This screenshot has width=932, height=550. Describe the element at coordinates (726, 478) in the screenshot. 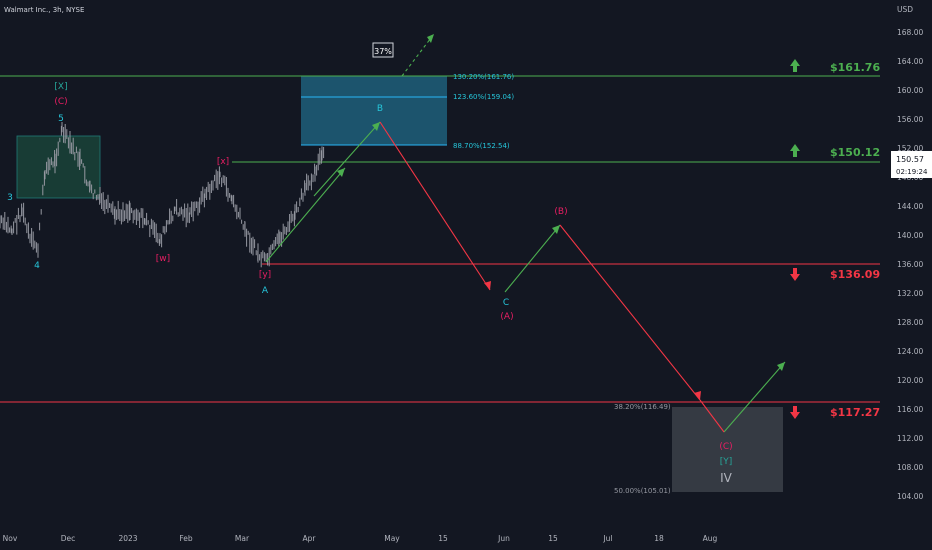

I see `wave-label-IV: IV` at that location.